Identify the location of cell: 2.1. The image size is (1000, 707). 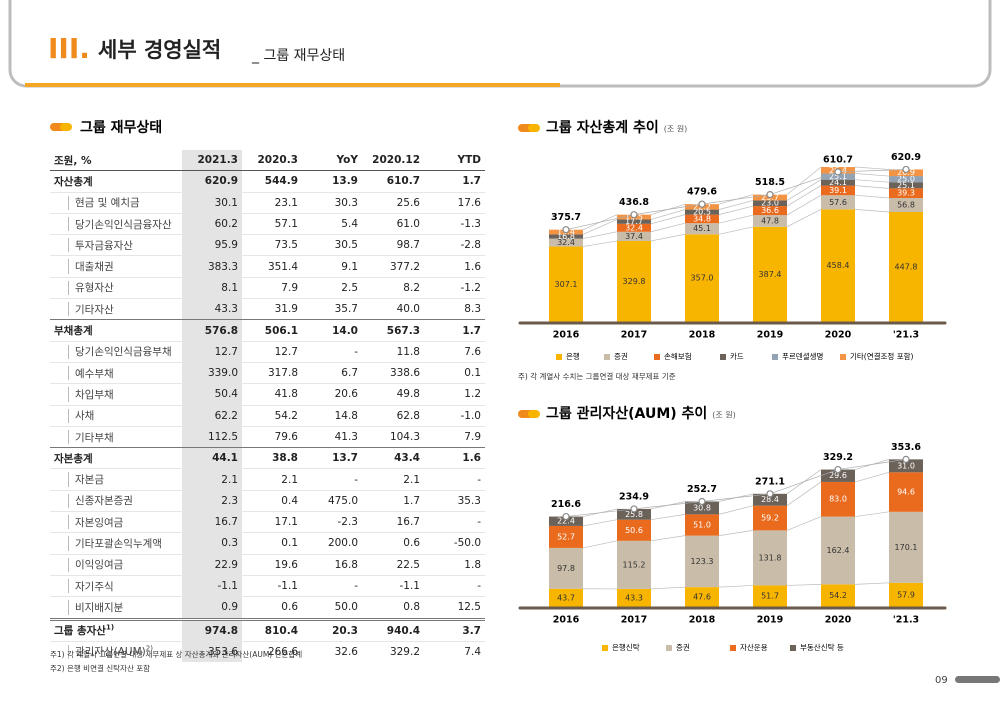
(393, 479).